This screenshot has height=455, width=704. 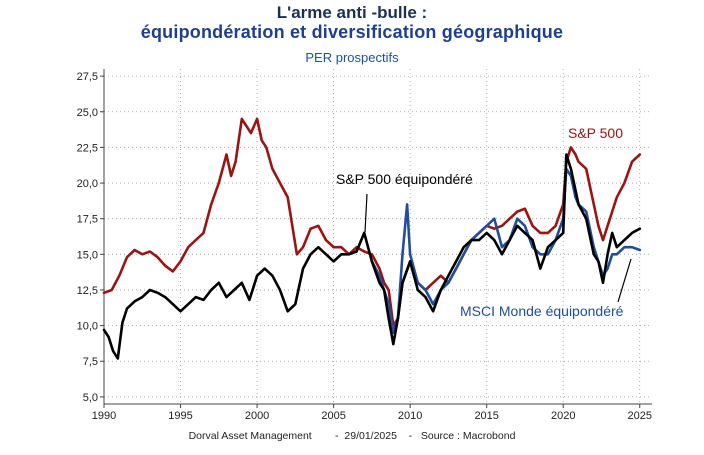 What do you see at coordinates (87, 148) in the screenshot?
I see `y-tick-label: 22,5` at bounding box center [87, 148].